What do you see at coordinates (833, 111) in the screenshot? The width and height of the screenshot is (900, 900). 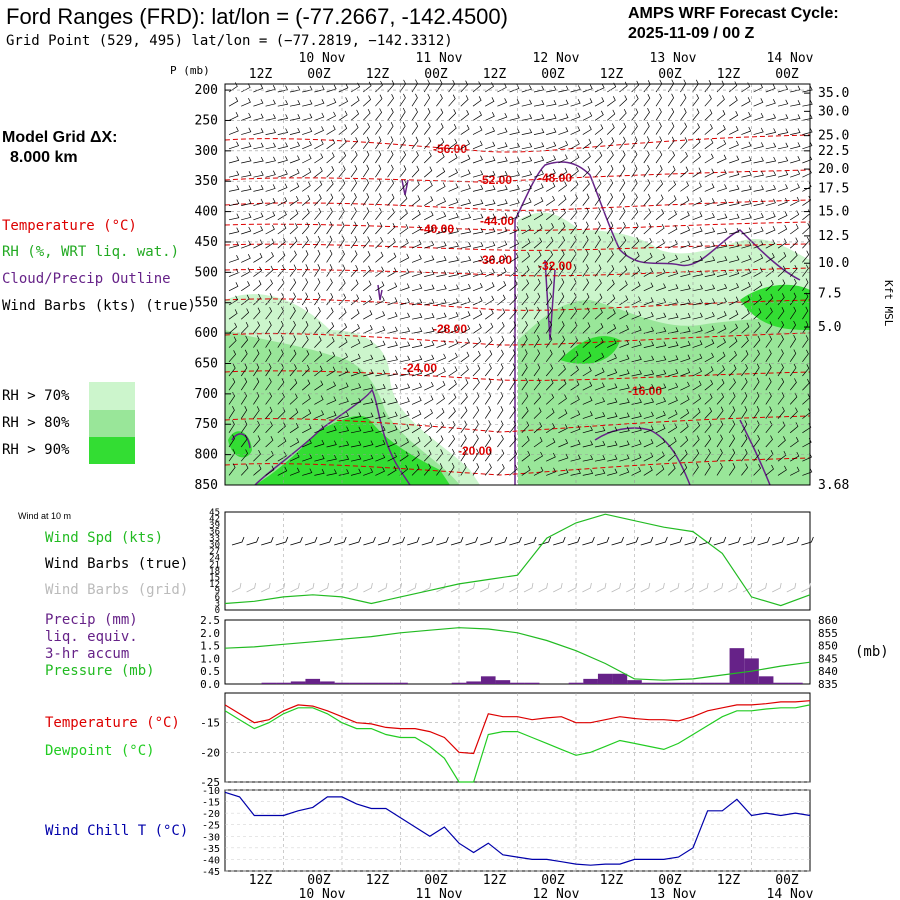 I see `height-tick-label: 30.0` at bounding box center [833, 111].